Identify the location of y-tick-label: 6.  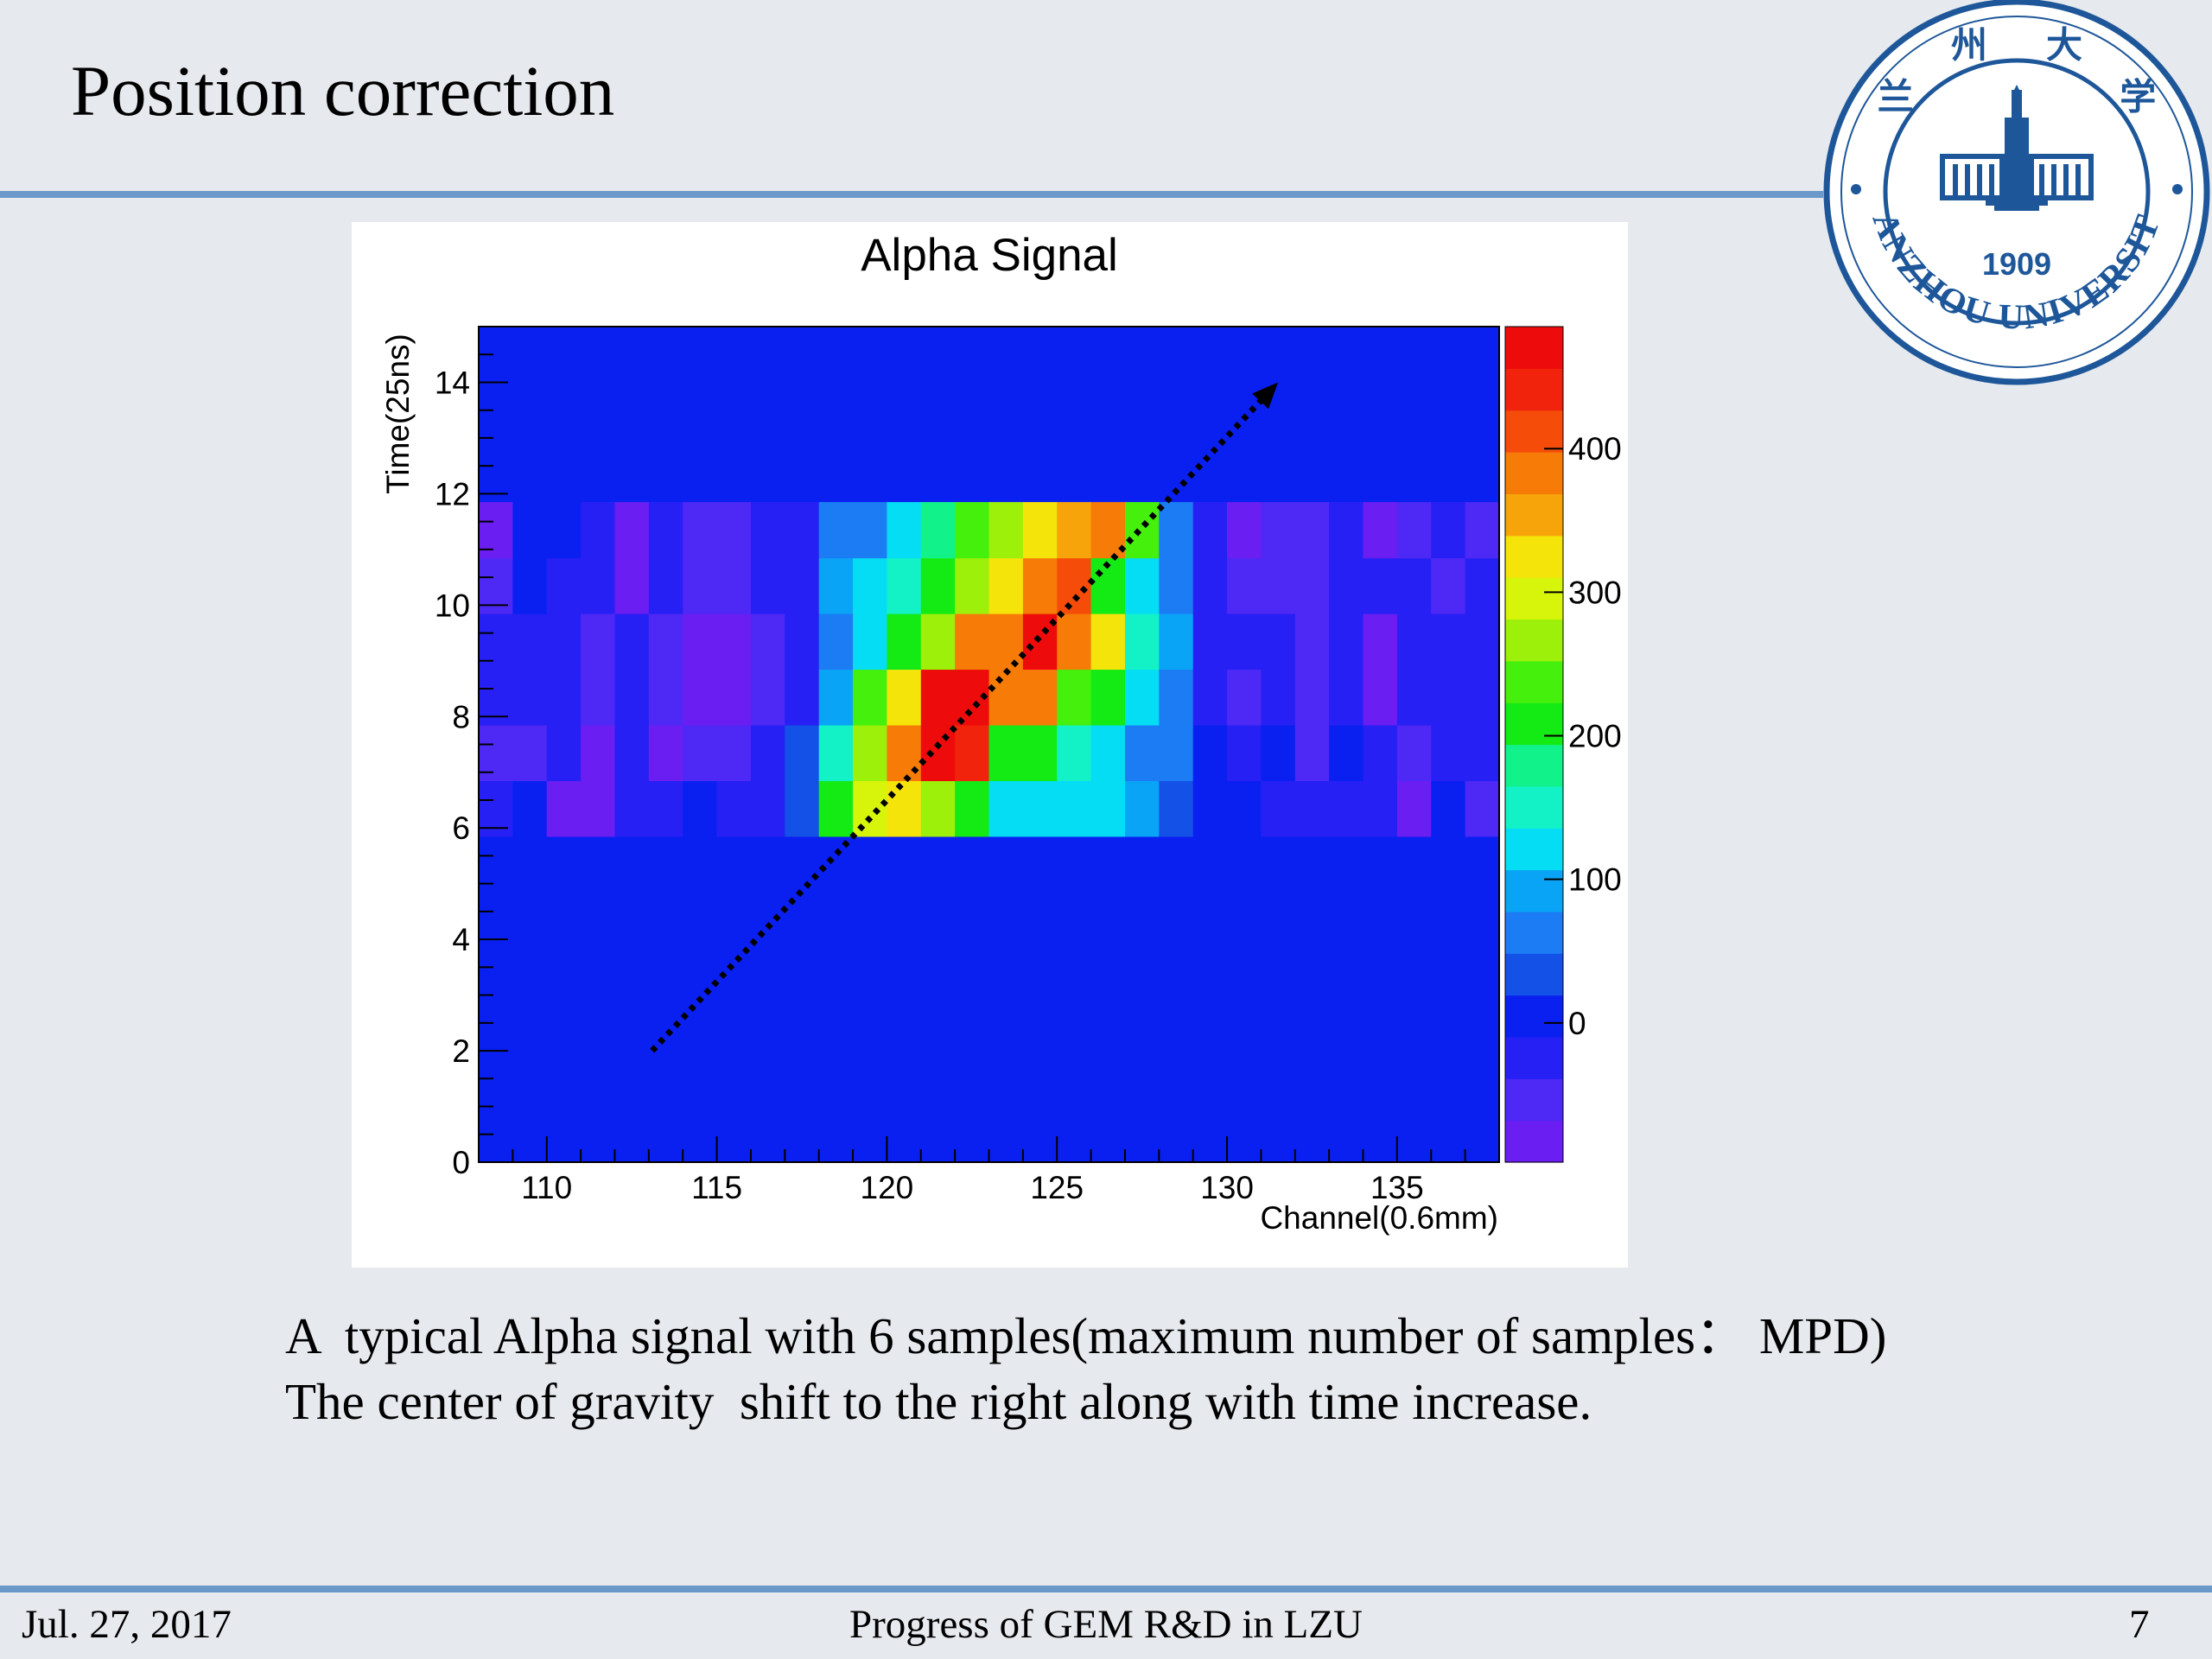
(461, 828).